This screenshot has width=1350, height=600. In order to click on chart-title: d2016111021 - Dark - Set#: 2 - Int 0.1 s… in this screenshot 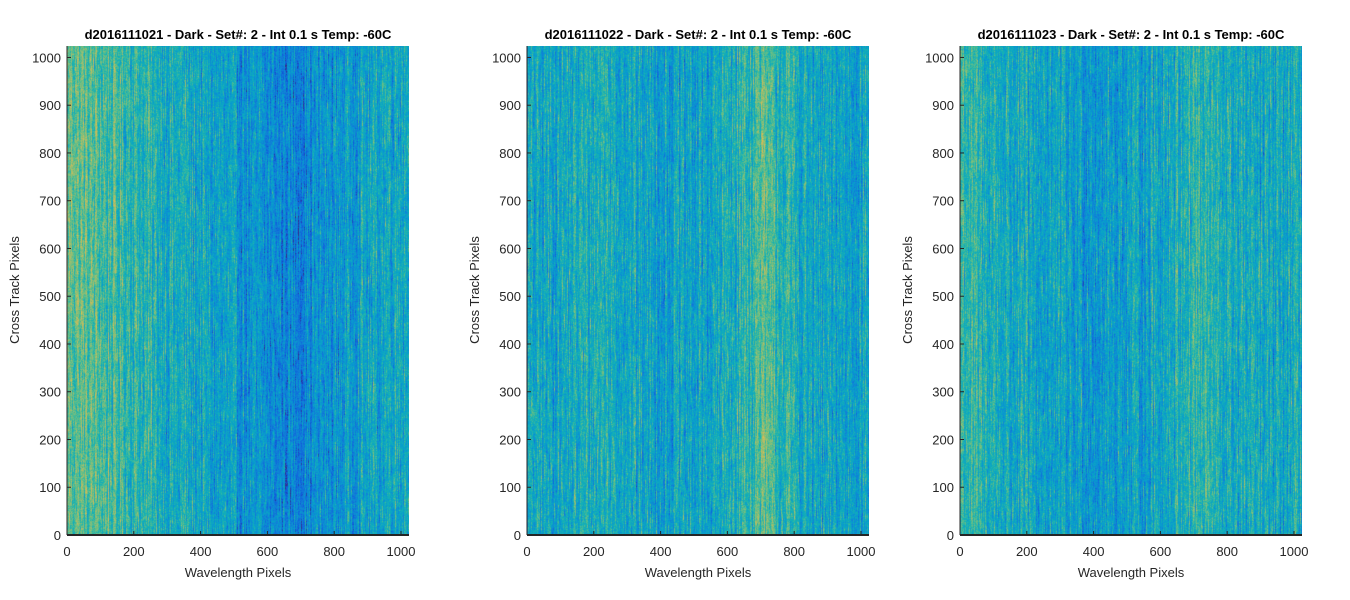, I will do `click(238, 34)`.